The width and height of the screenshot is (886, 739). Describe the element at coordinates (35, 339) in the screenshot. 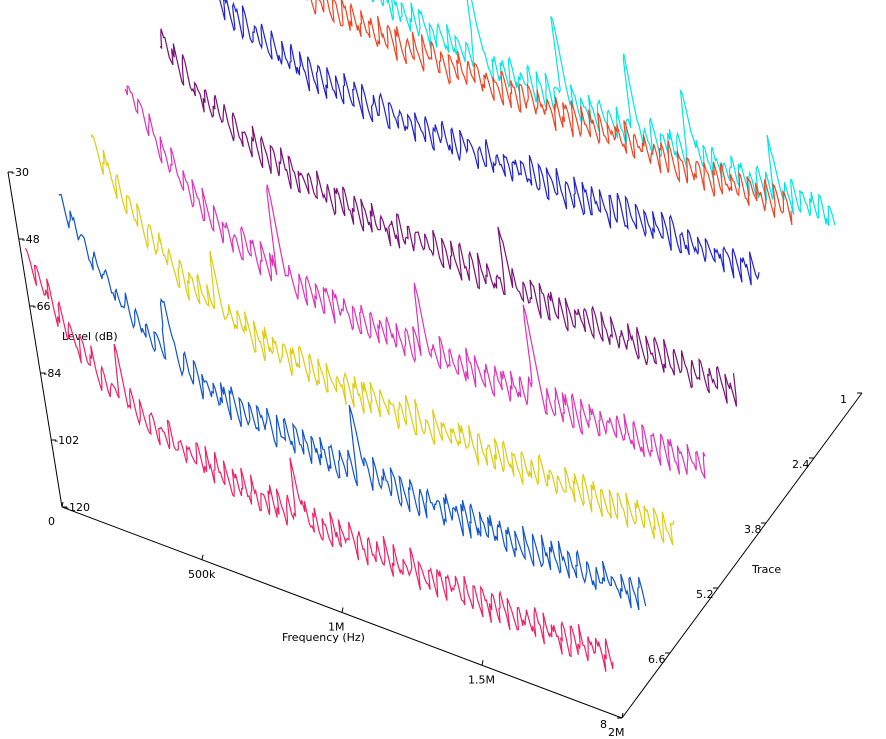

I see `level-axis-line` at that location.